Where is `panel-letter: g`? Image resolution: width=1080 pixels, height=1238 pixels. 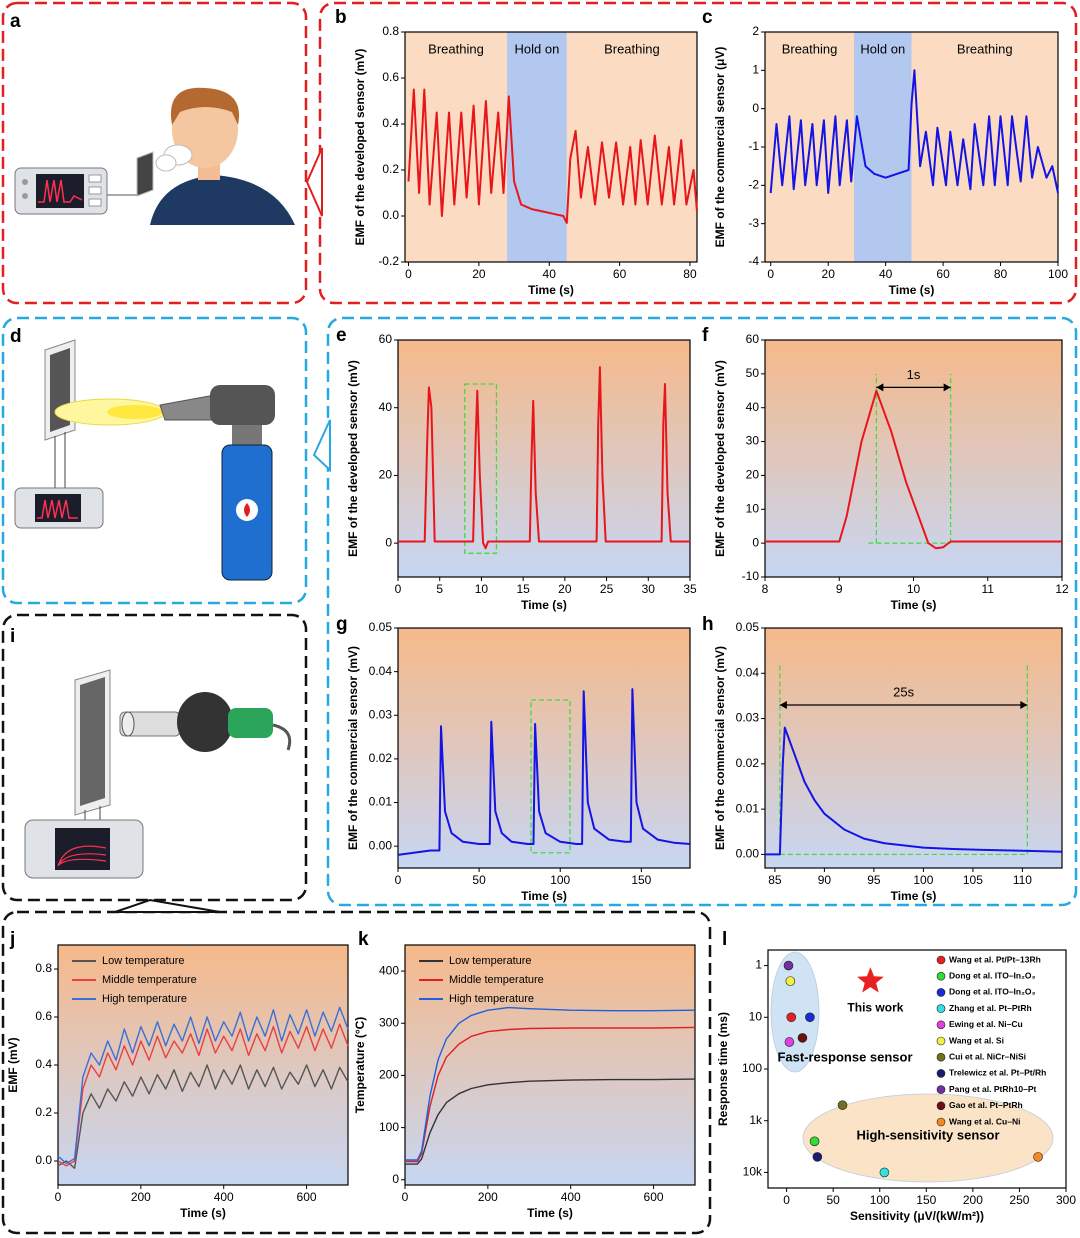
panel-letter: g is located at coordinates (342, 624).